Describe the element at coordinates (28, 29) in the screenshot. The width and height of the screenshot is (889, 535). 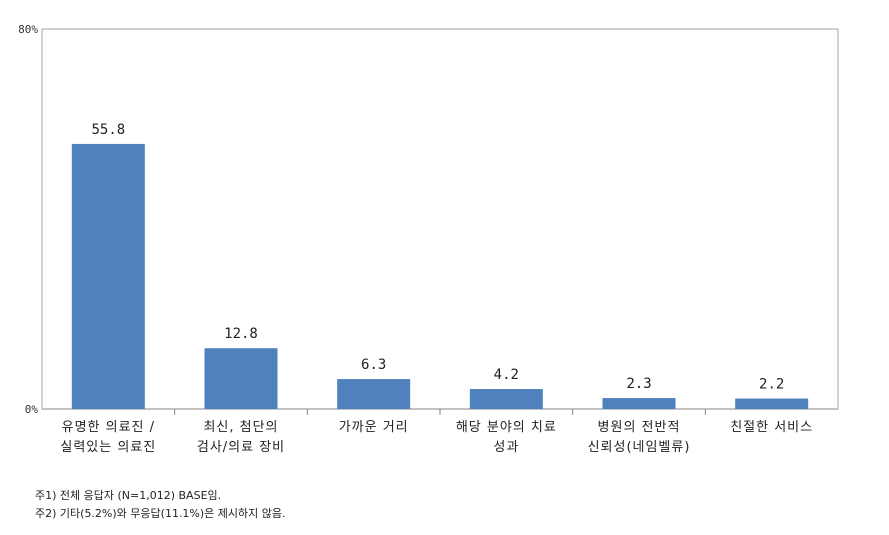
I see `y-tick-label: 80%` at that location.